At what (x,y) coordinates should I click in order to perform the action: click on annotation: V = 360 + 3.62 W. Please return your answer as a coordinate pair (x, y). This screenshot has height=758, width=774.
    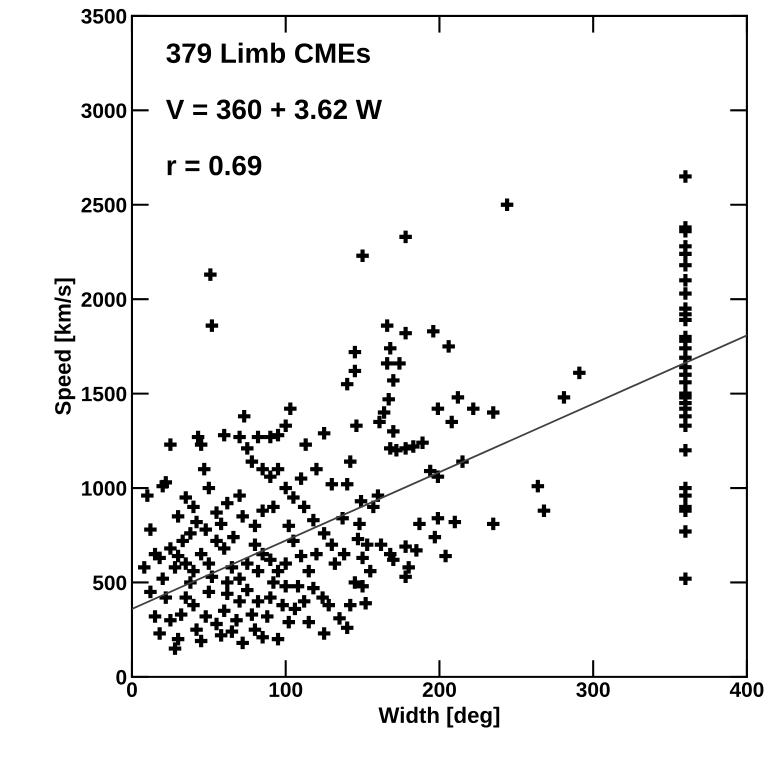
    Looking at the image, I should click on (274, 110).